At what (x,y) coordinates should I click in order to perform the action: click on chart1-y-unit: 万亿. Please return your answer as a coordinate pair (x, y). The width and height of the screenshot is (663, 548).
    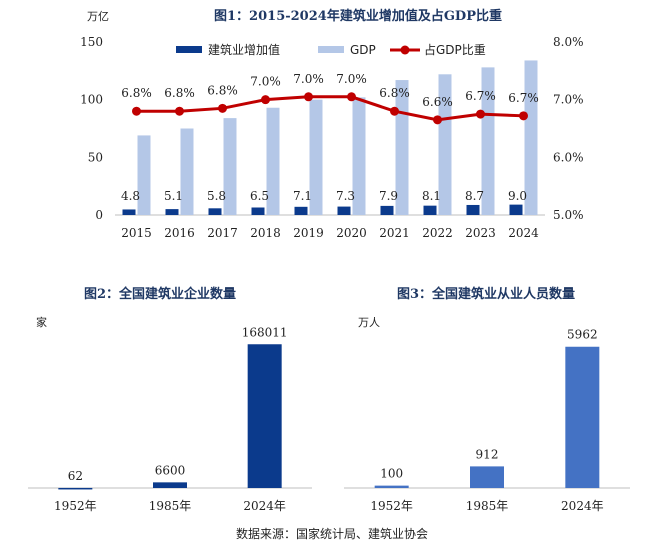
    Looking at the image, I should click on (98, 16).